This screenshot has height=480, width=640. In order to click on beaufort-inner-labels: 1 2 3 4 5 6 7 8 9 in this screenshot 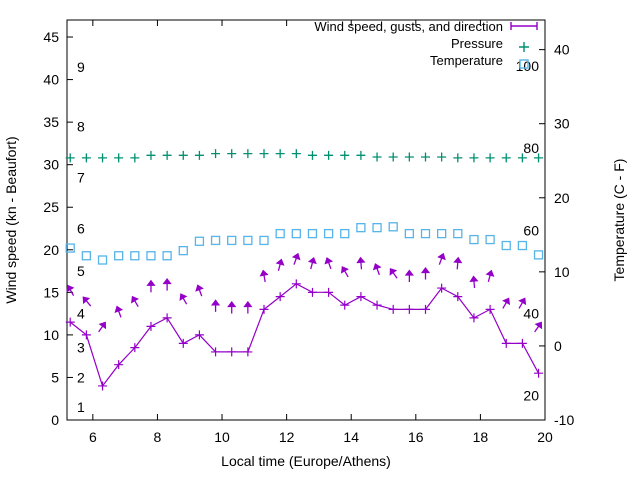, I will do `click(81, 237)`.